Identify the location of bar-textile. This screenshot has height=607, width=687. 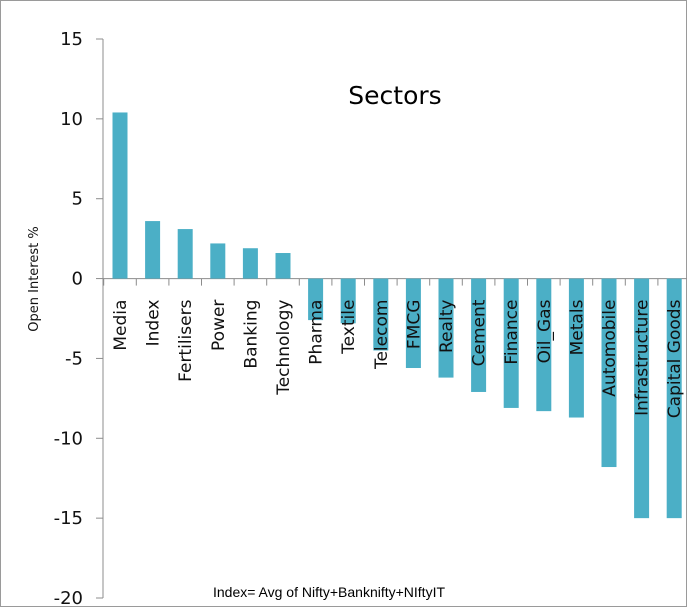
(348, 301).